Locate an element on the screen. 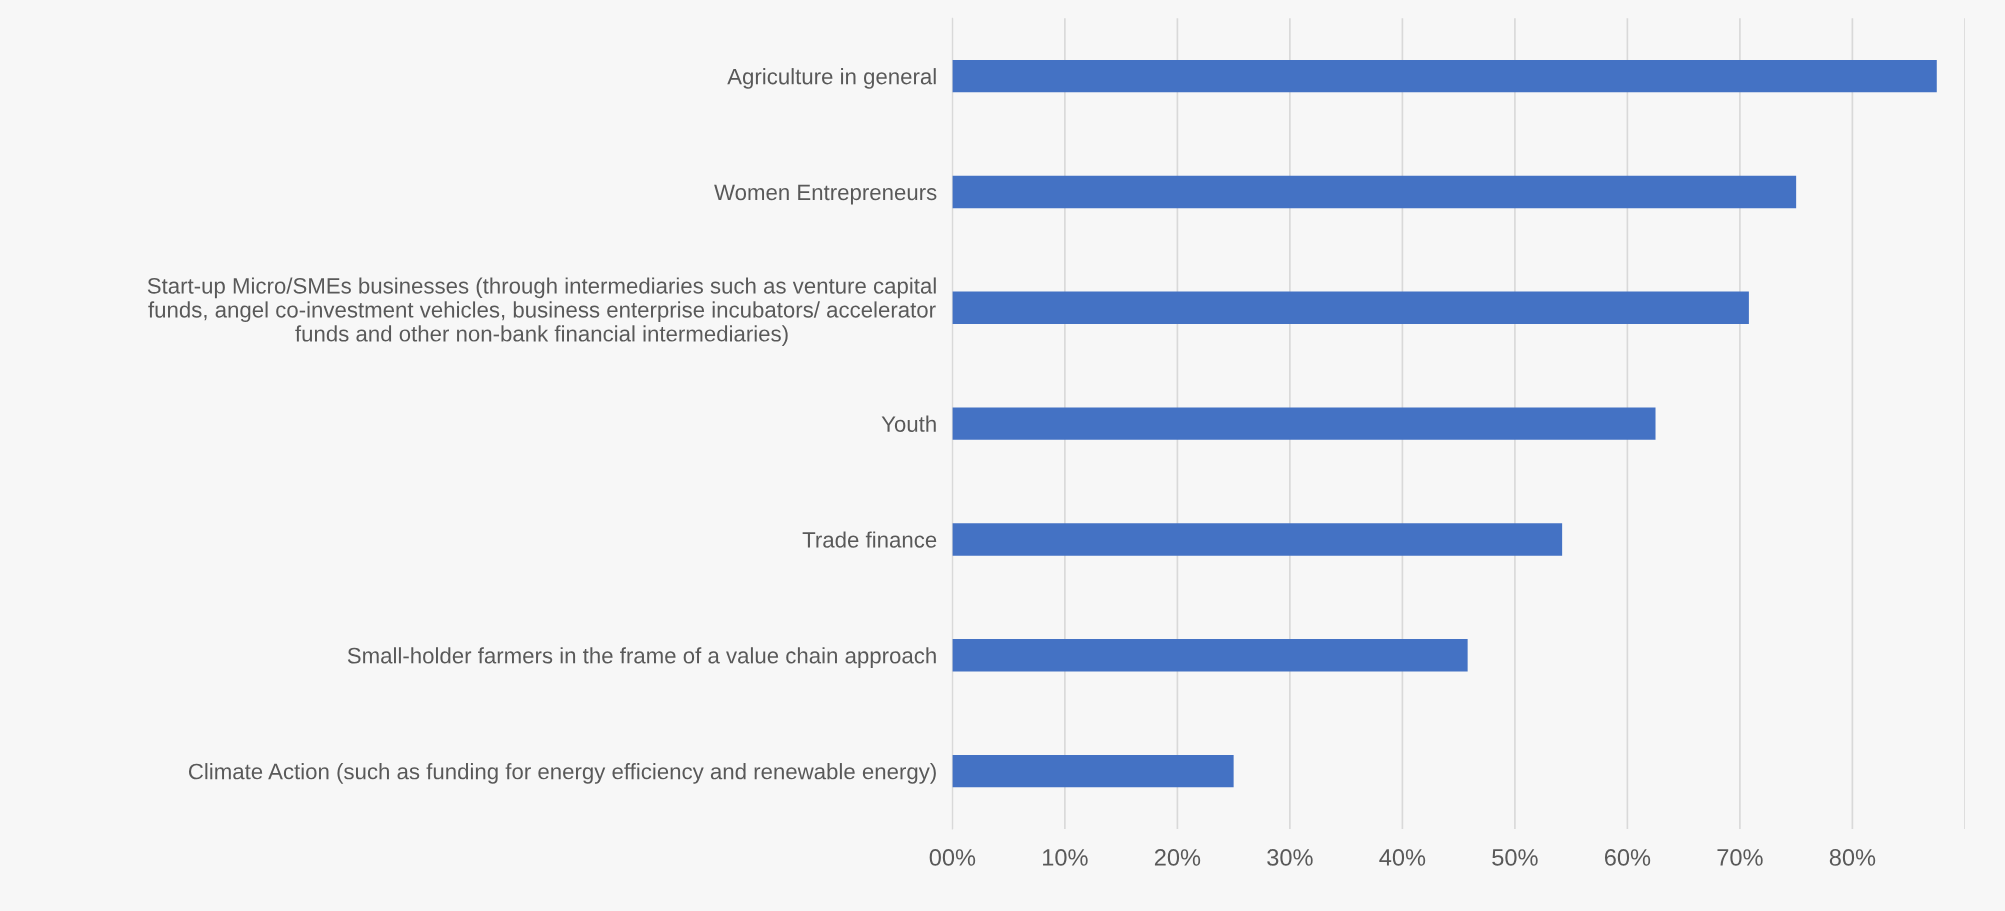 Image resolution: width=2005 pixels, height=911 pixels. x-tick-label: 20% is located at coordinates (1177, 857).